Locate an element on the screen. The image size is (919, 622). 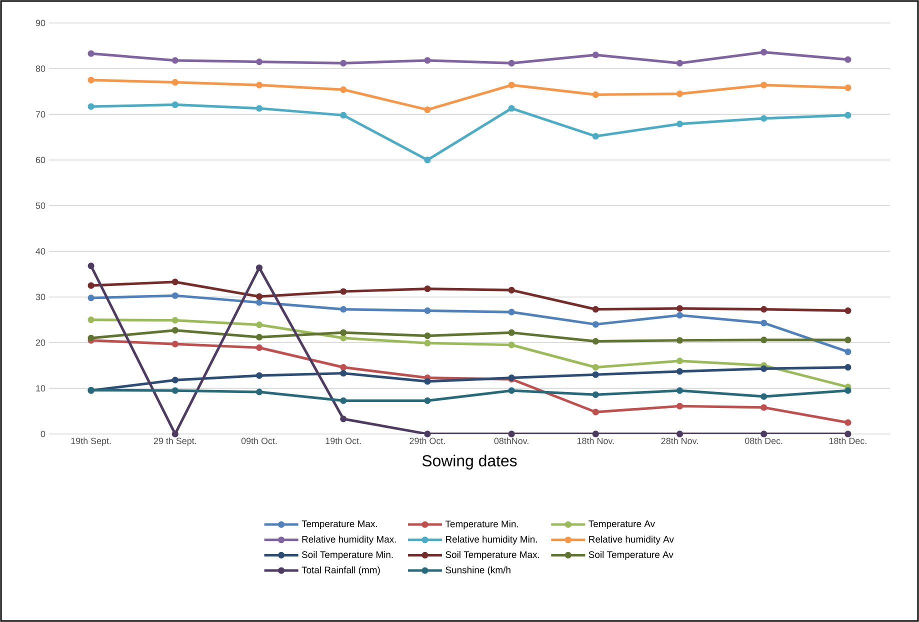
x-tick-label: 09th Oct. is located at coordinates (259, 441).